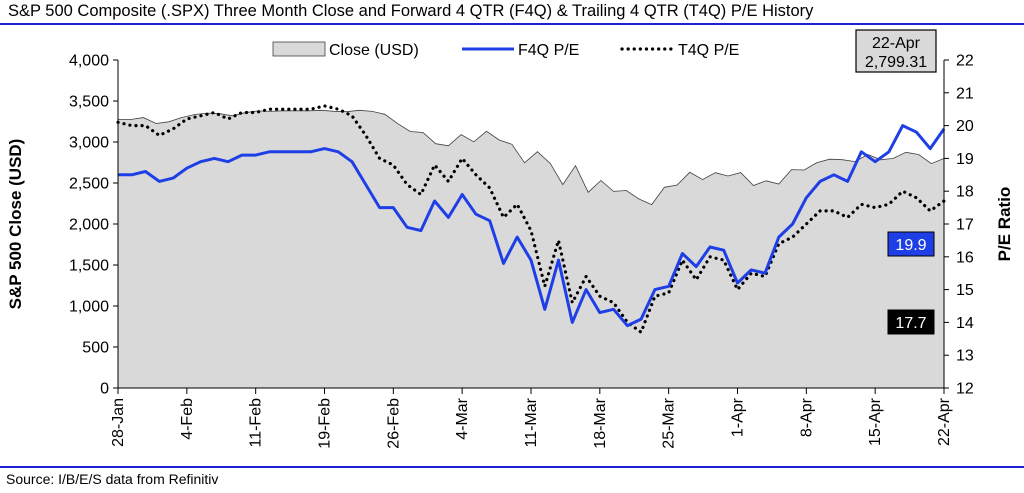  What do you see at coordinates (806, 417) in the screenshot?
I see `x-tick-label: 8-Apr` at bounding box center [806, 417].